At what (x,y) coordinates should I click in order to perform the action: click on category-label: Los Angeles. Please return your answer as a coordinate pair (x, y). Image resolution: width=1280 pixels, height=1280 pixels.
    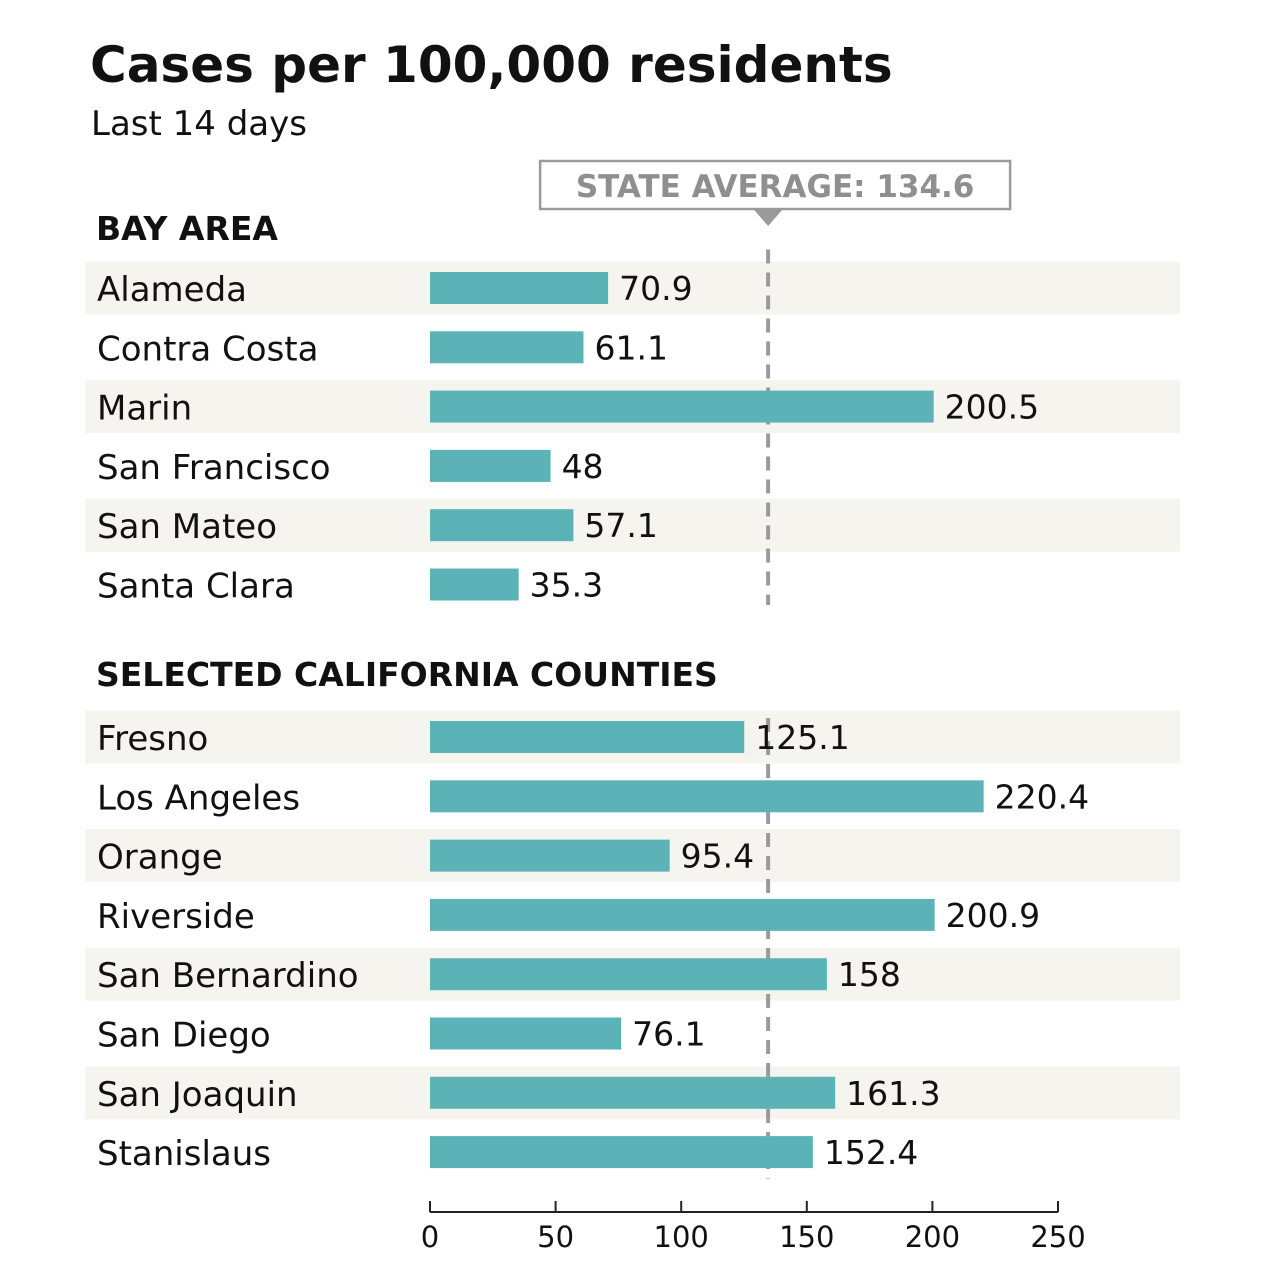
    Looking at the image, I should click on (198, 798).